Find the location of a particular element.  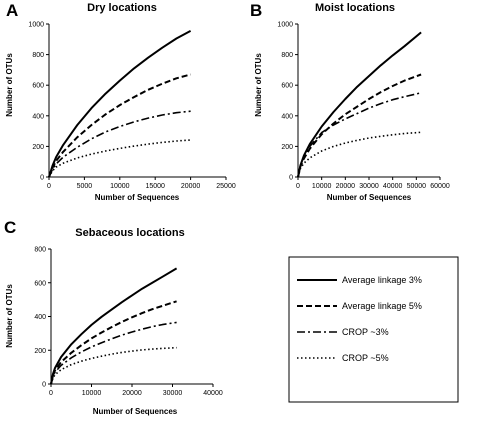

y-axis-title-a: Number of OTUs is located at coordinates (9, 85).